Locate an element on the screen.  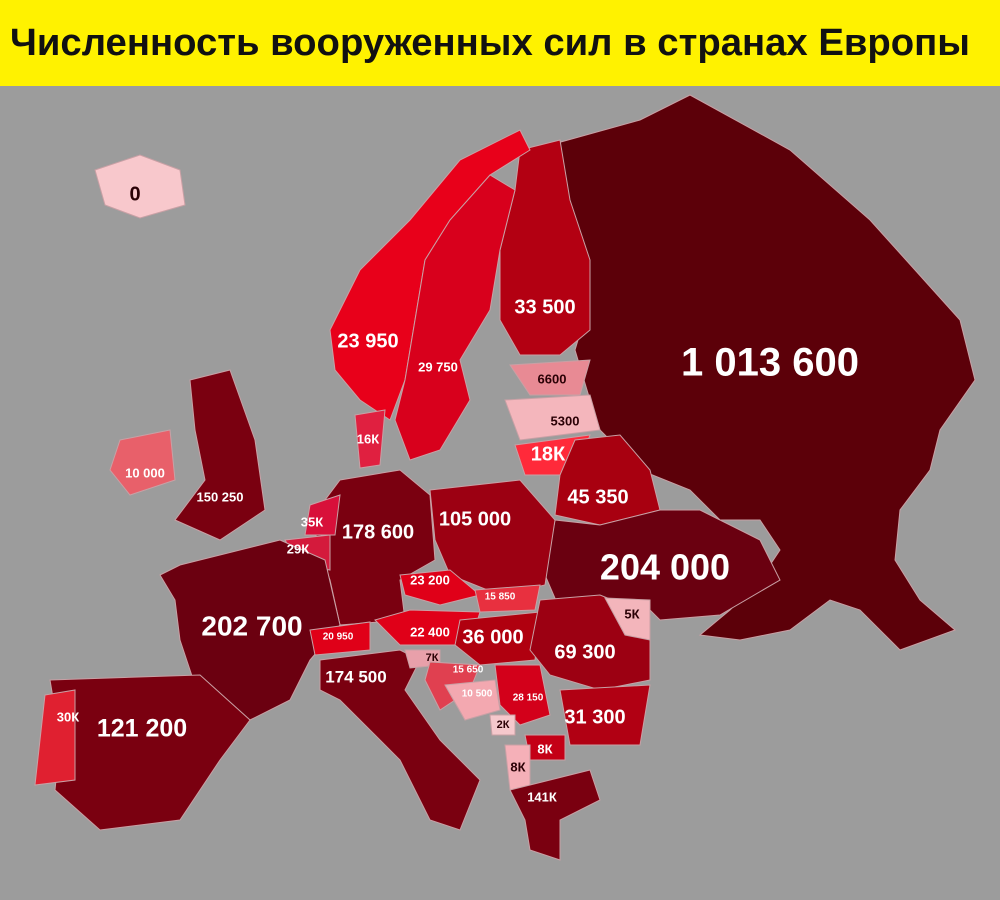
bosnia is located at coordinates (472, 700).